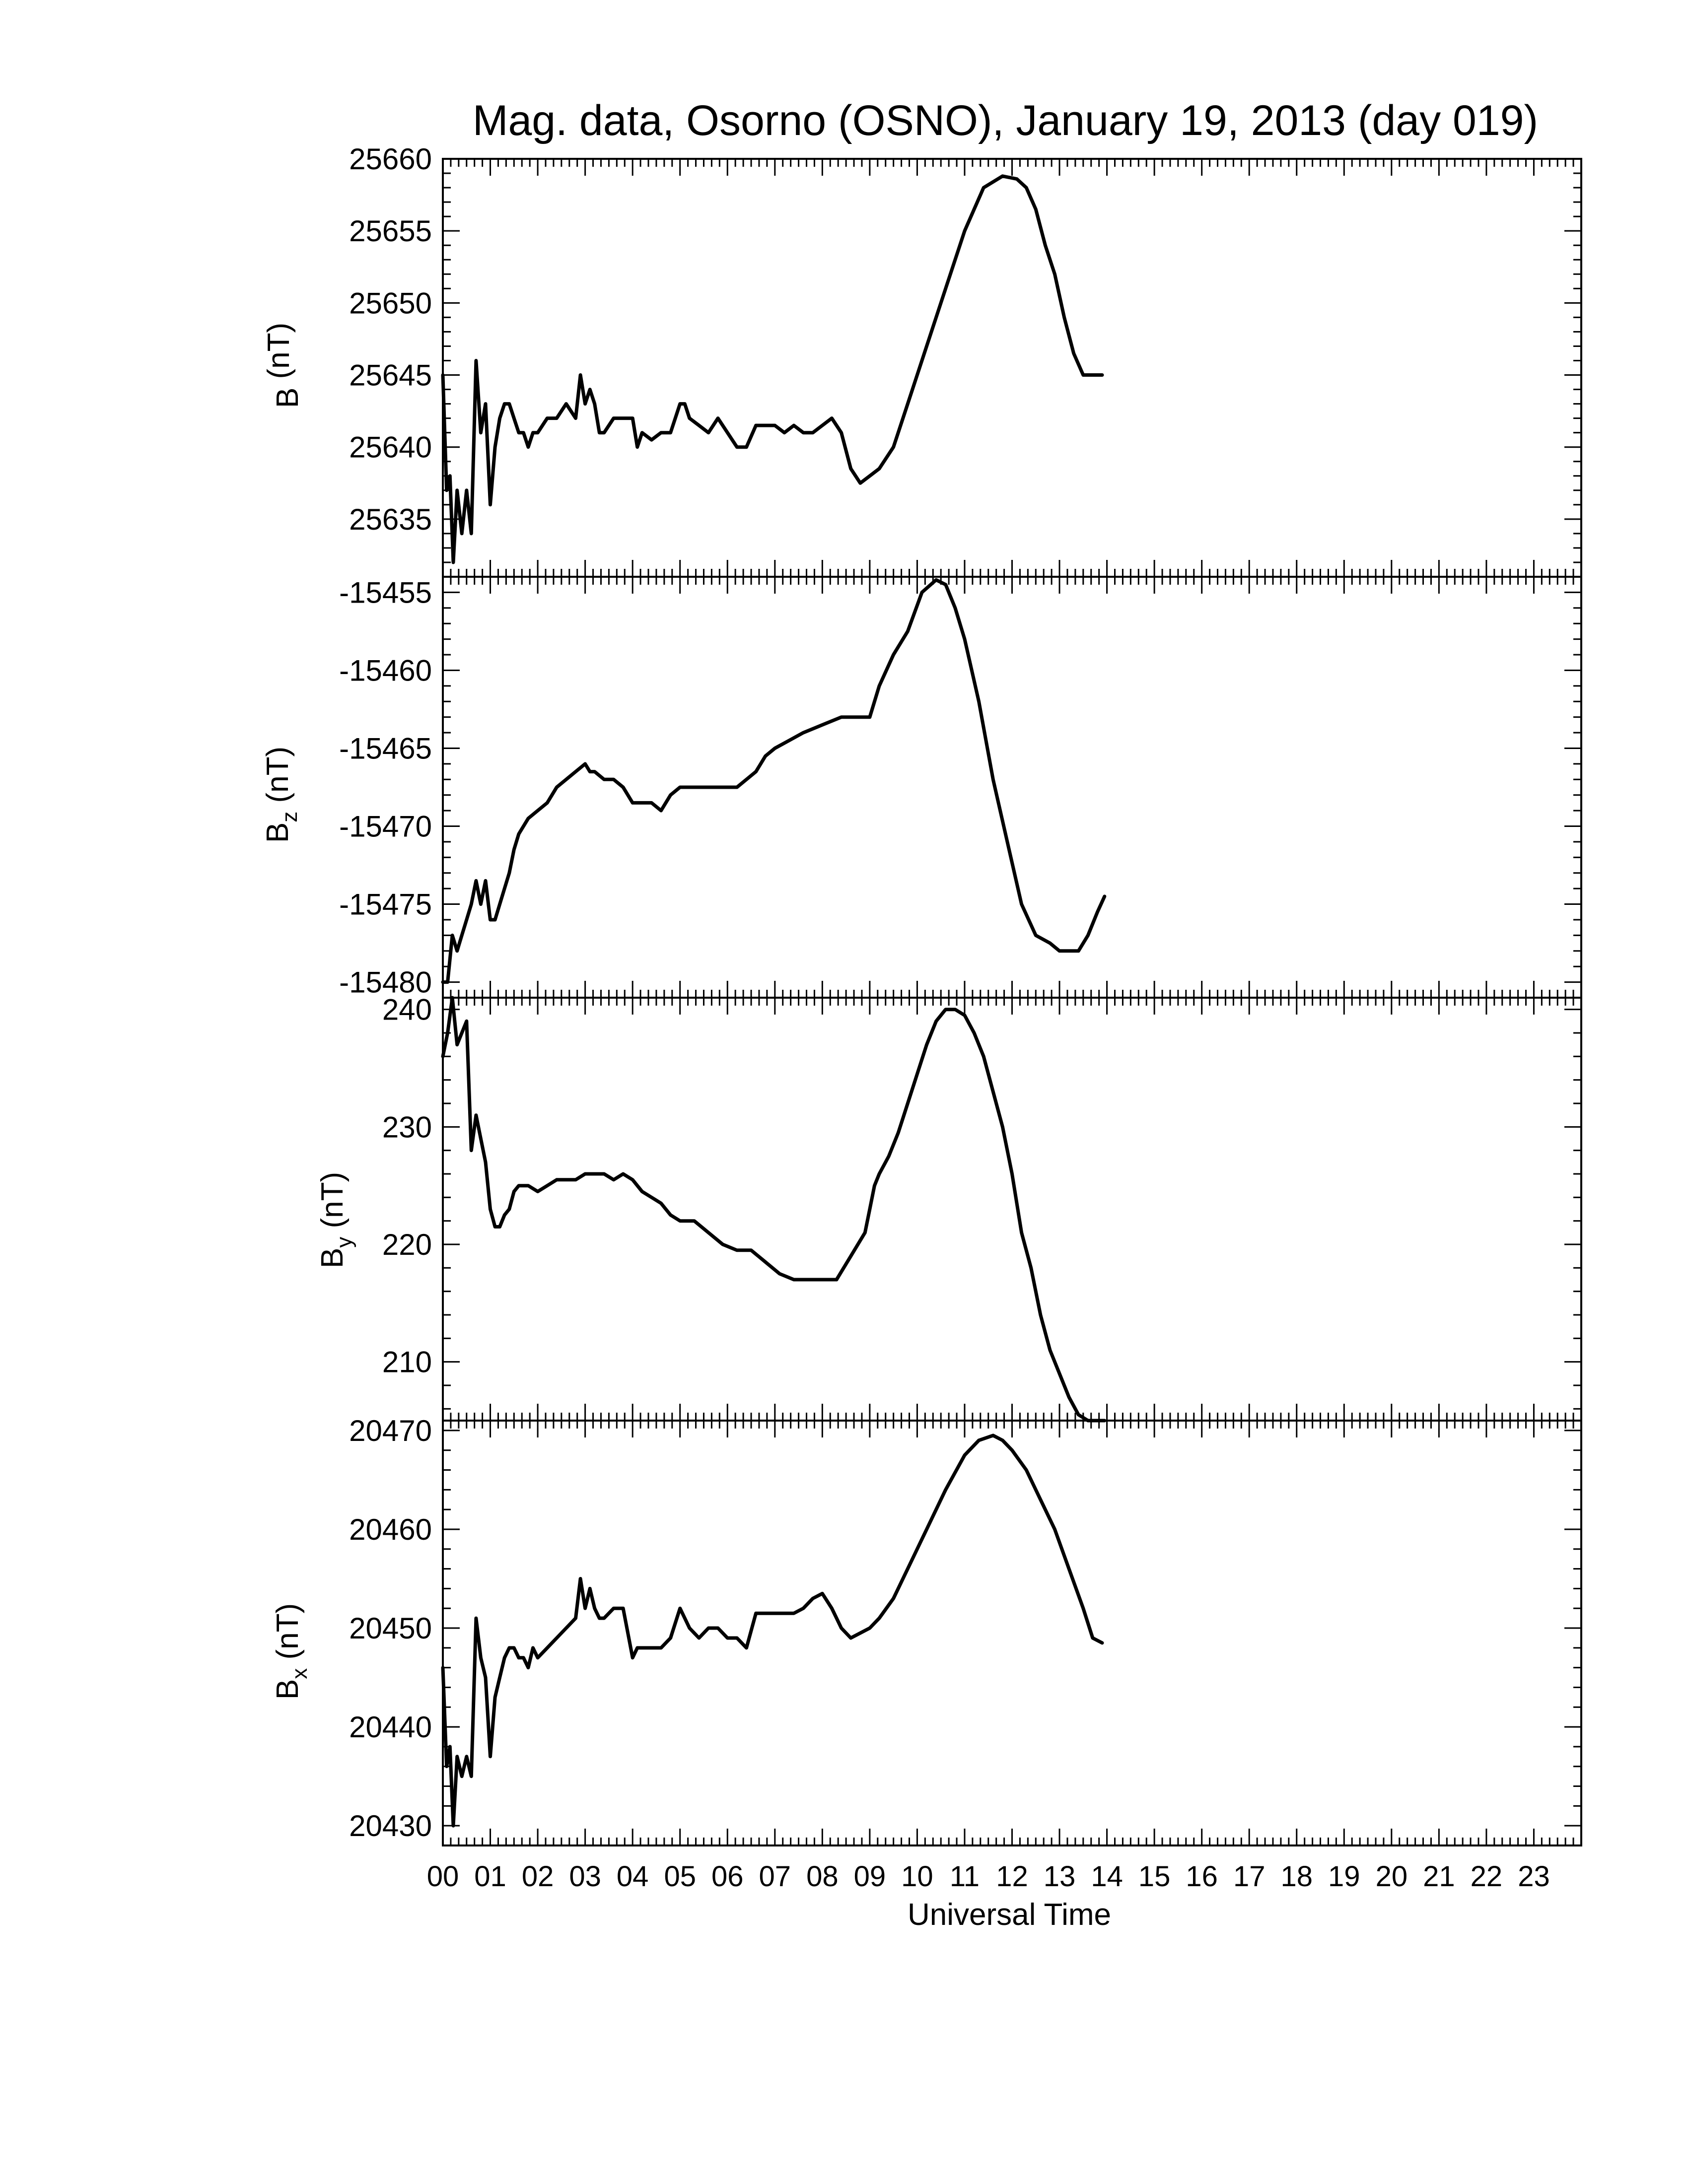  I want to click on y-tick-label: -15475, so click(385, 904).